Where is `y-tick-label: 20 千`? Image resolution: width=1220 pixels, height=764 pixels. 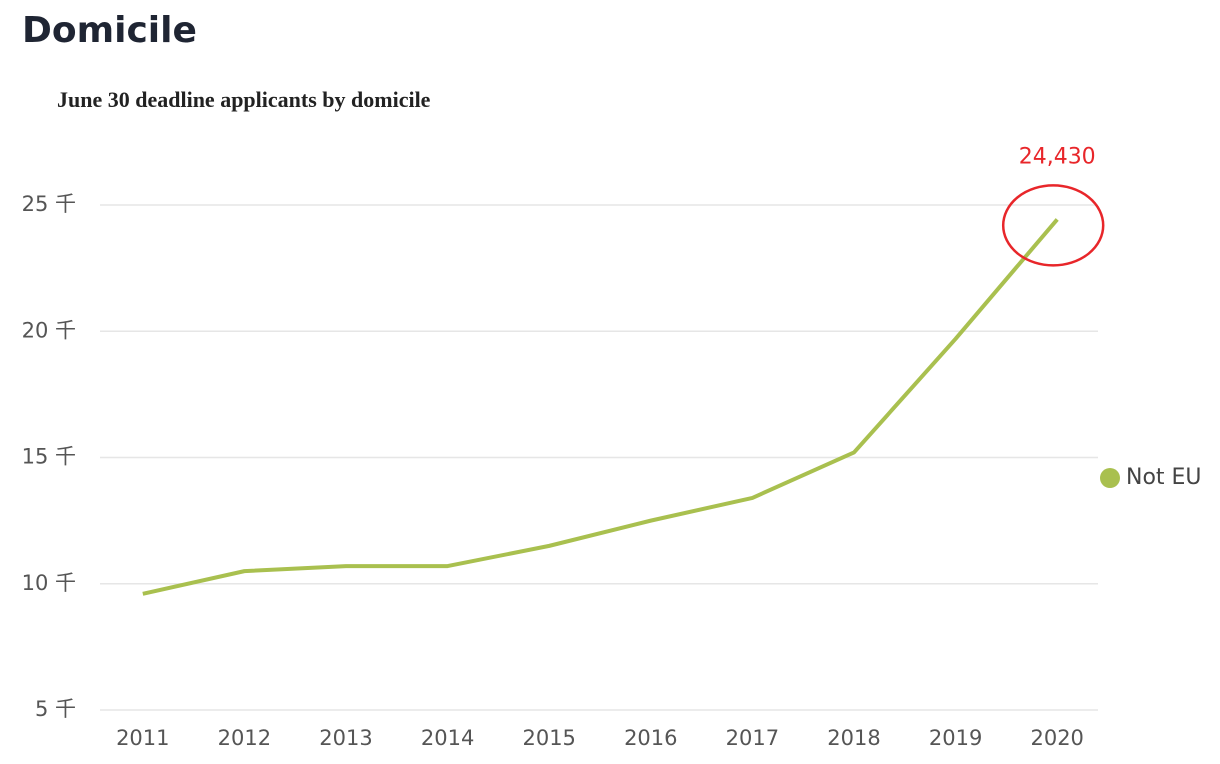
y-tick-label: 20 千 is located at coordinates (49, 330).